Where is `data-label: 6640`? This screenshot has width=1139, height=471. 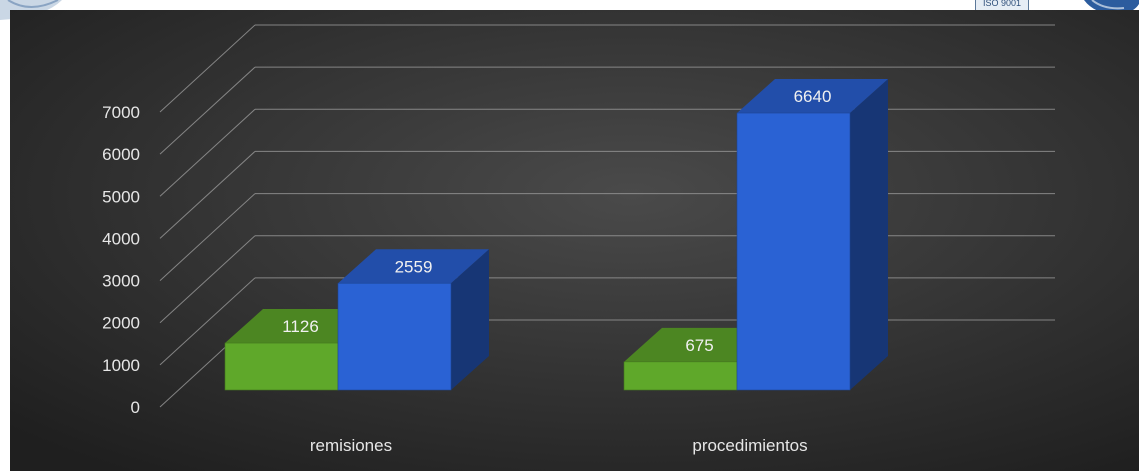
data-label: 6640 is located at coordinates (813, 96).